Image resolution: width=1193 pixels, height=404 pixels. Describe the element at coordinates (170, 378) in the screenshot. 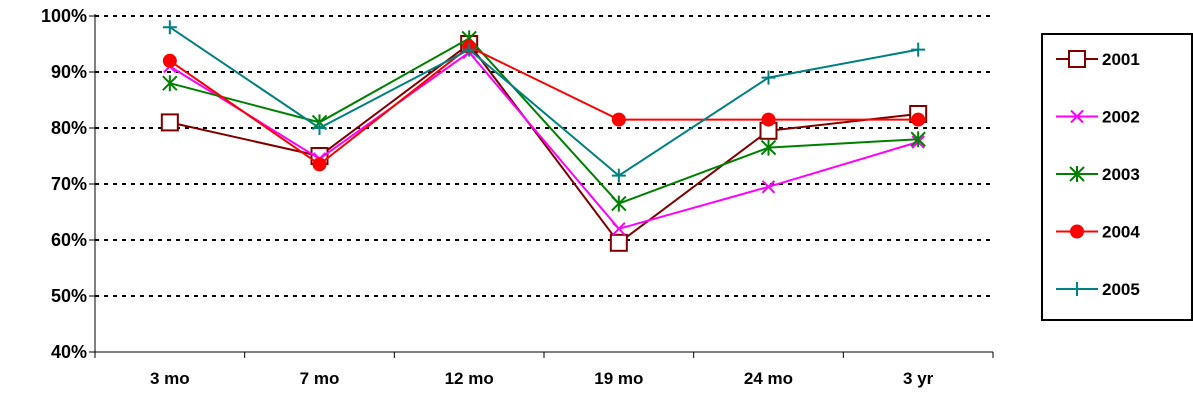

I see `x-tick-label: 3 mo` at that location.